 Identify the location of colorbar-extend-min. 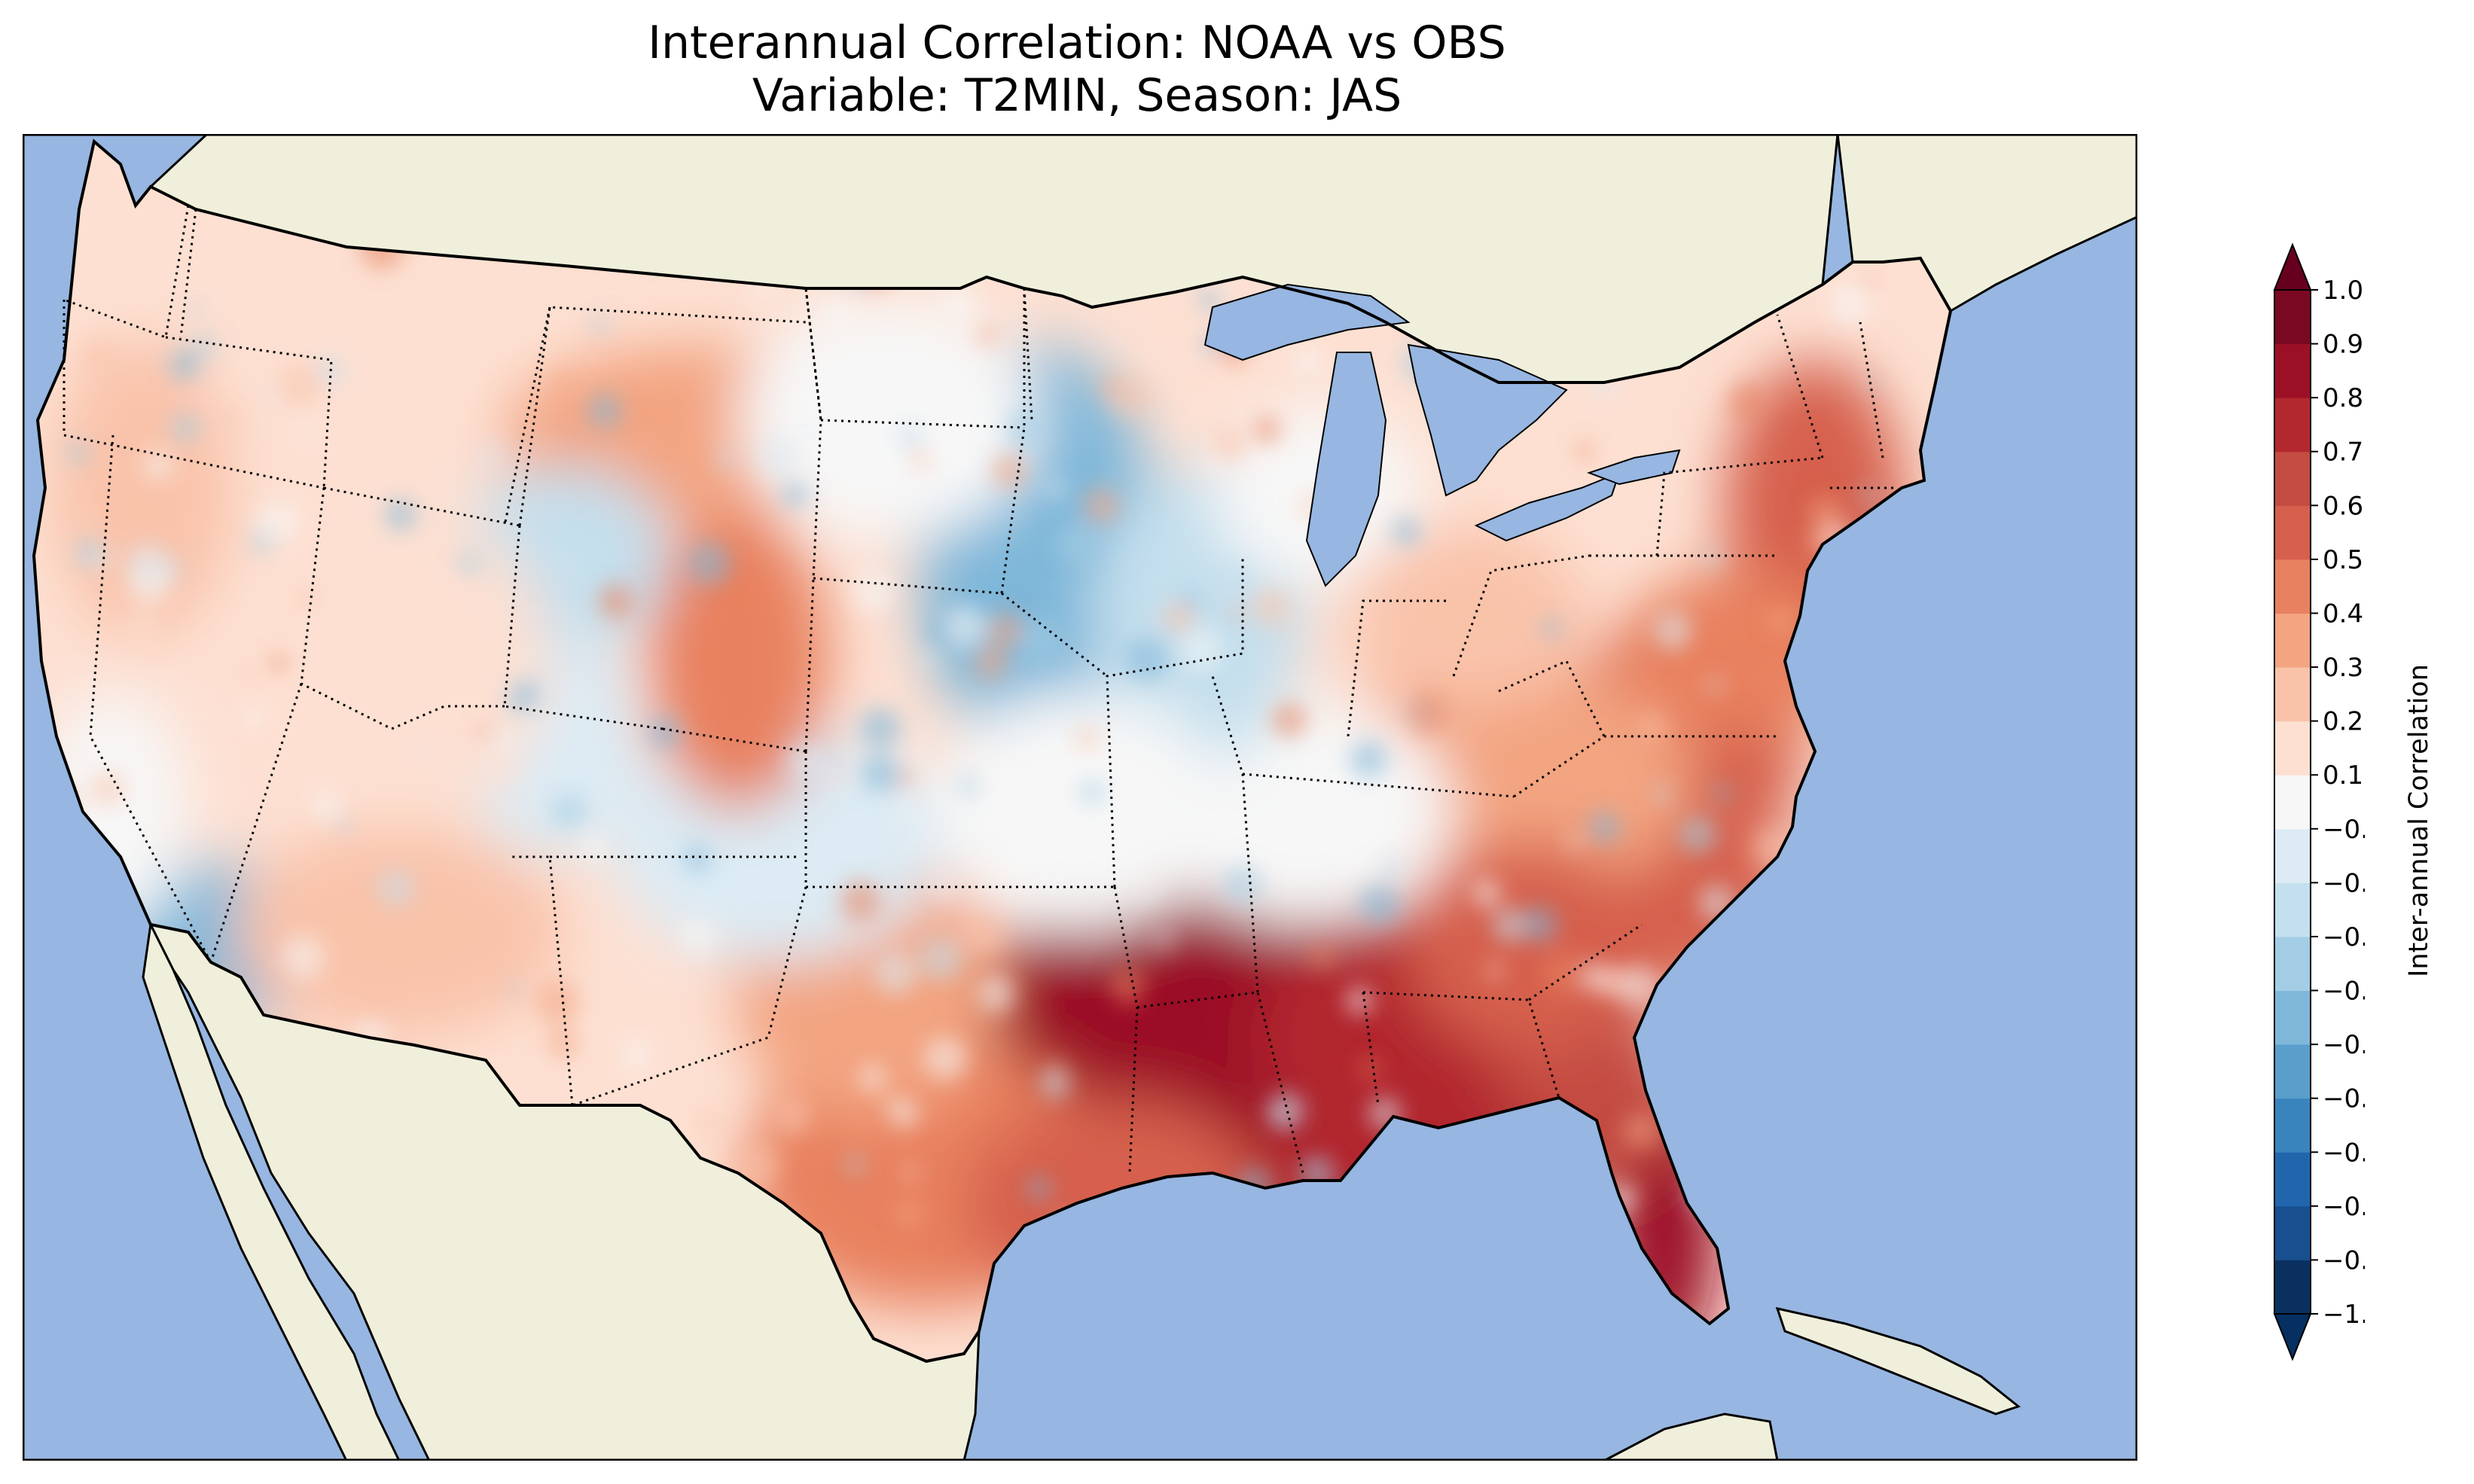
(2292, 1337).